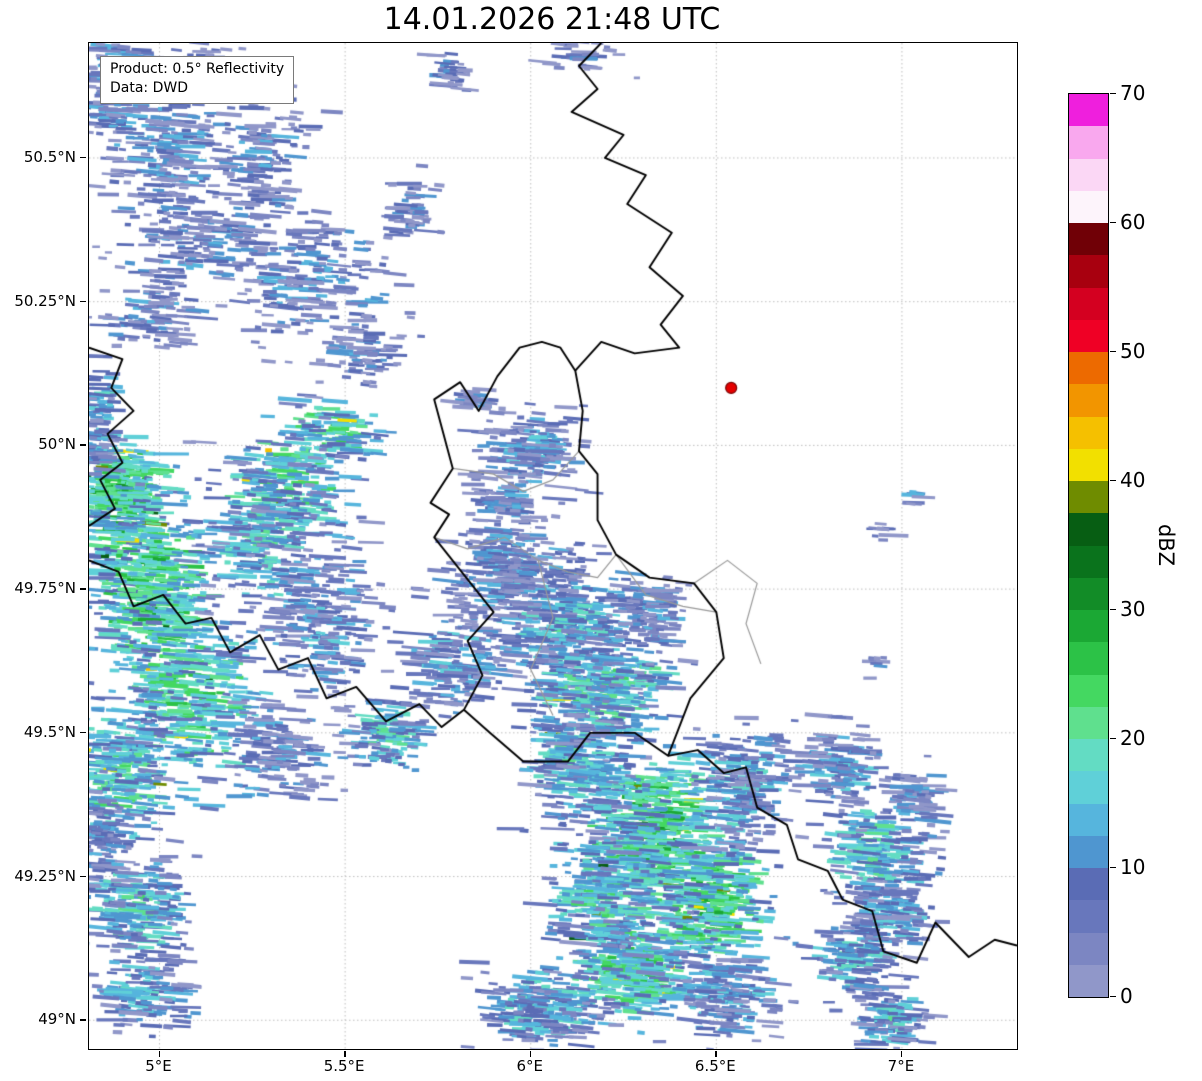  I want to click on product-annotation-box: Product: 0.5° Reflectivity Data: DWD, so click(197, 80).